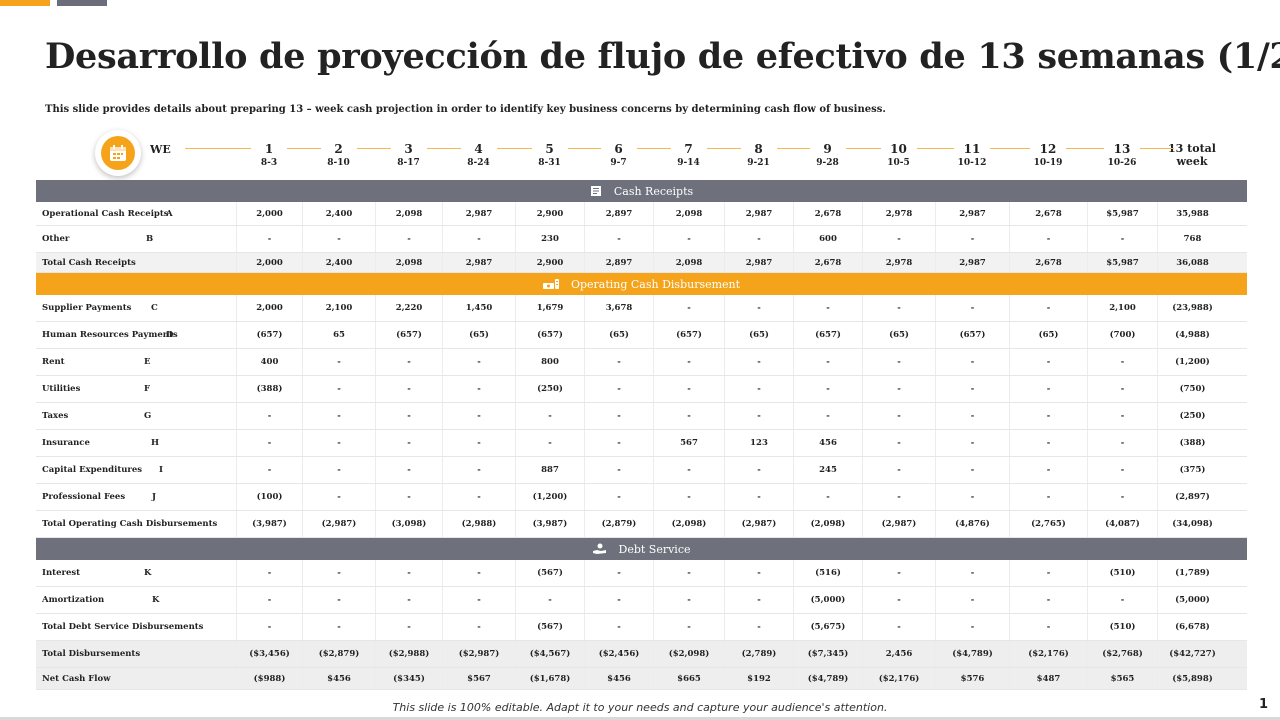  I want to click on row-label: Interest, so click(61, 573).